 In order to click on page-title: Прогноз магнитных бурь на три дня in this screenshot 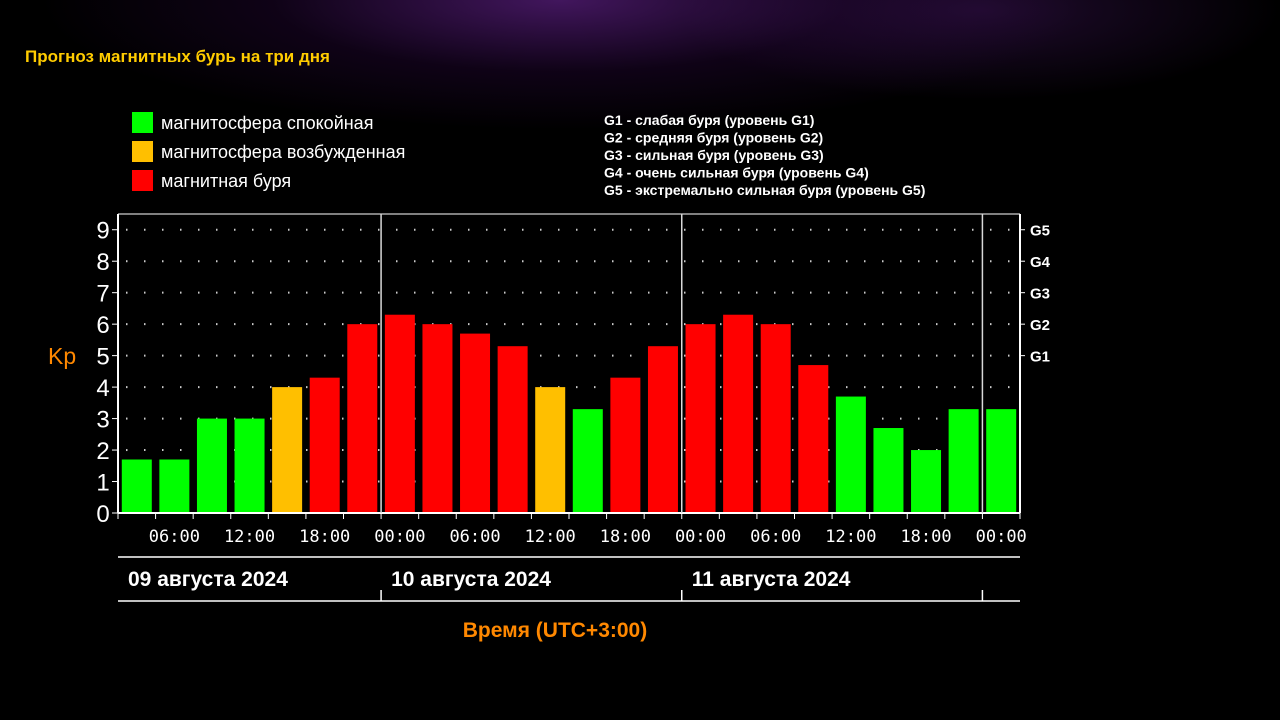, I will do `click(177, 56)`.